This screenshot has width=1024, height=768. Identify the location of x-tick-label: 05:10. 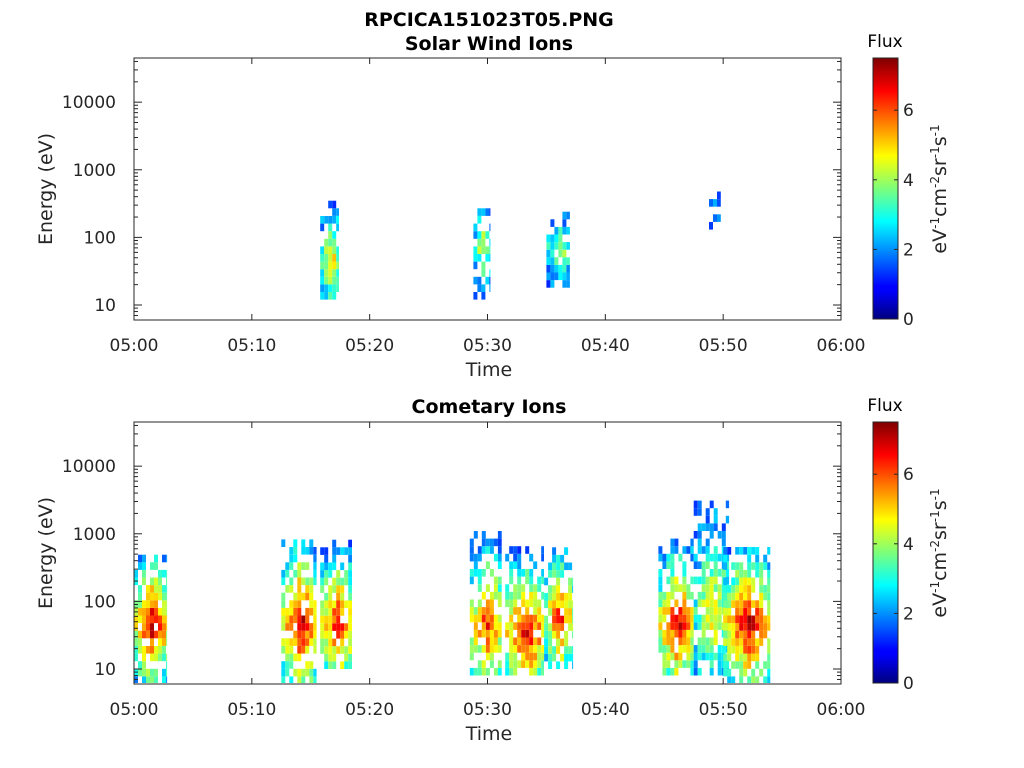
(251, 346).